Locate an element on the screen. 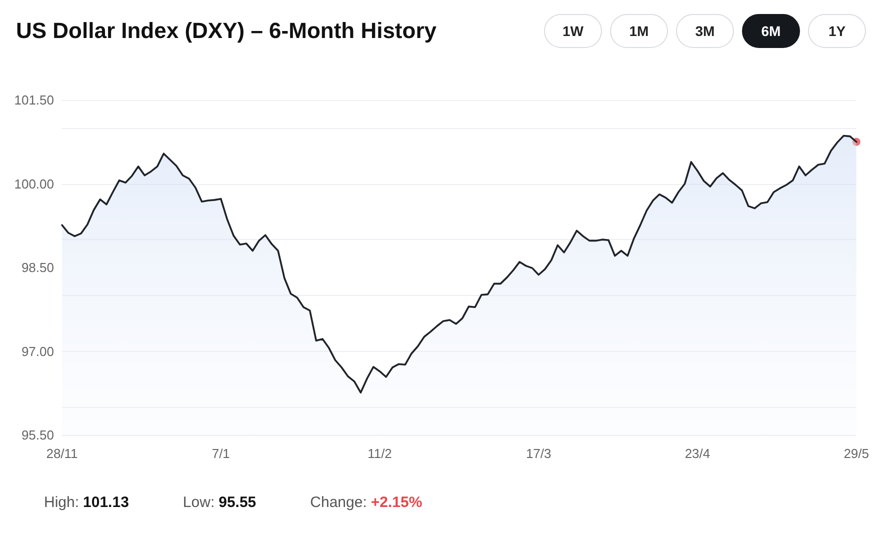  x-tick-label: 11/2 is located at coordinates (380, 453).